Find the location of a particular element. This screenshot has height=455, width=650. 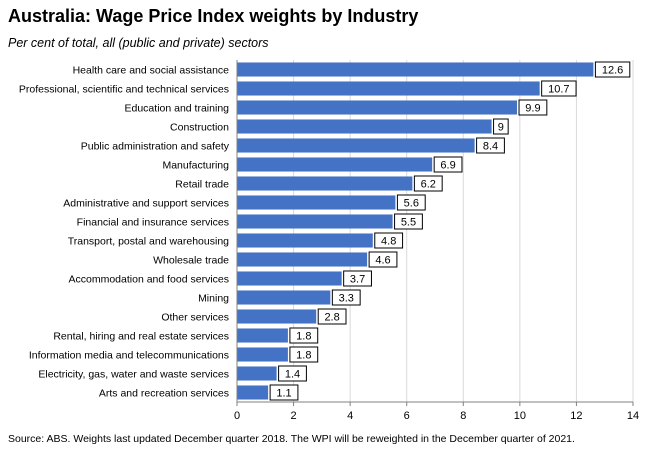

category-label: Transport, postal and warehousing is located at coordinates (148, 241).